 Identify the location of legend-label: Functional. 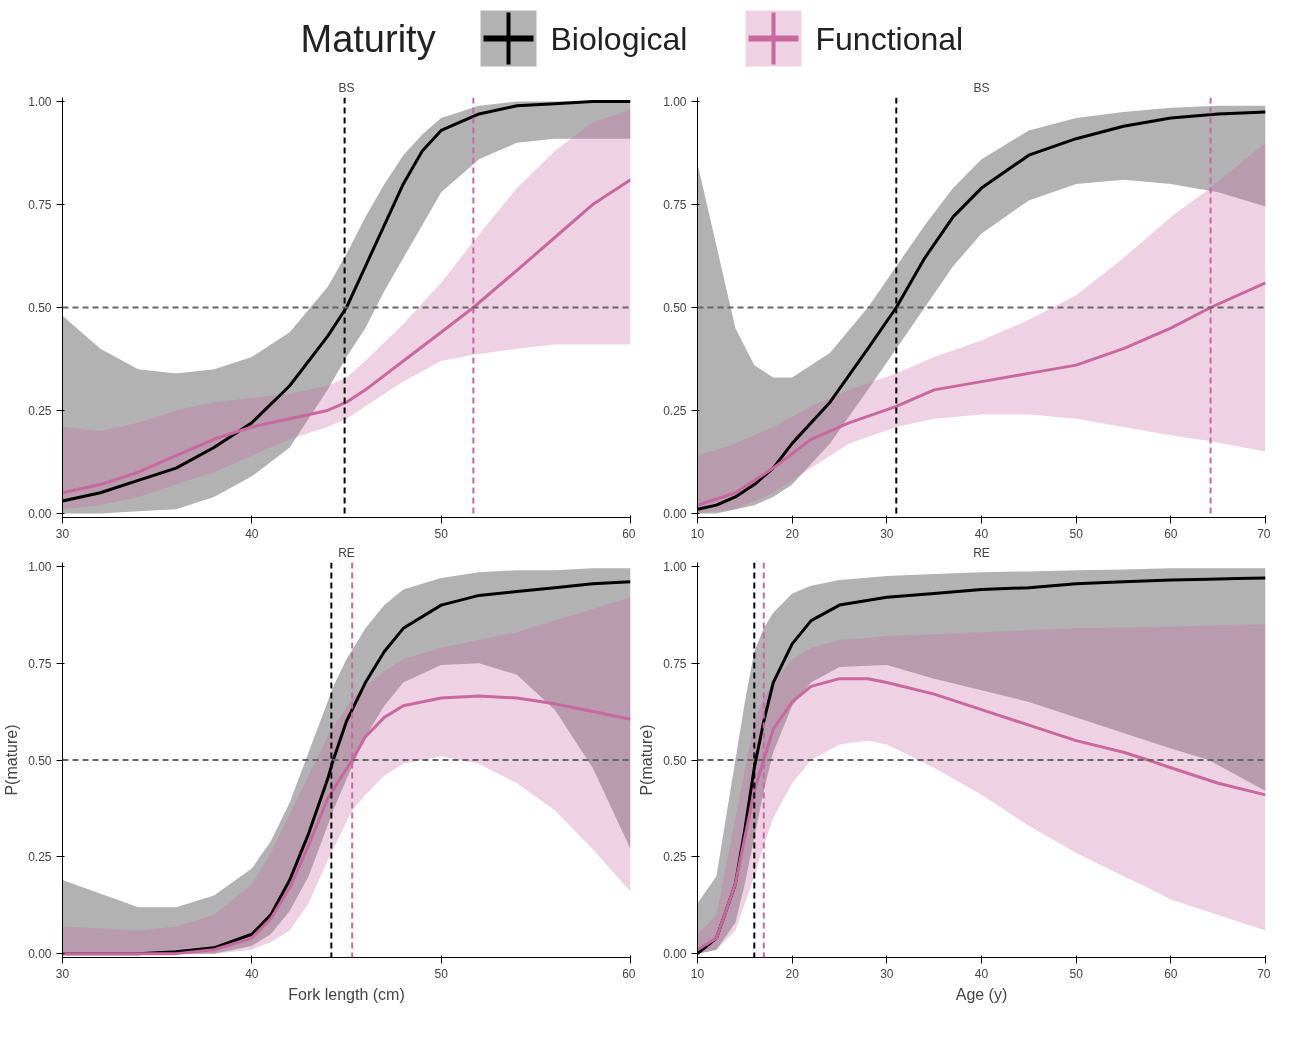
(889, 38).